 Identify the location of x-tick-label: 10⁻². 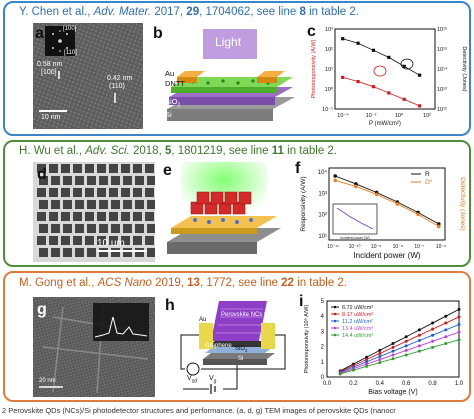
(371, 116).